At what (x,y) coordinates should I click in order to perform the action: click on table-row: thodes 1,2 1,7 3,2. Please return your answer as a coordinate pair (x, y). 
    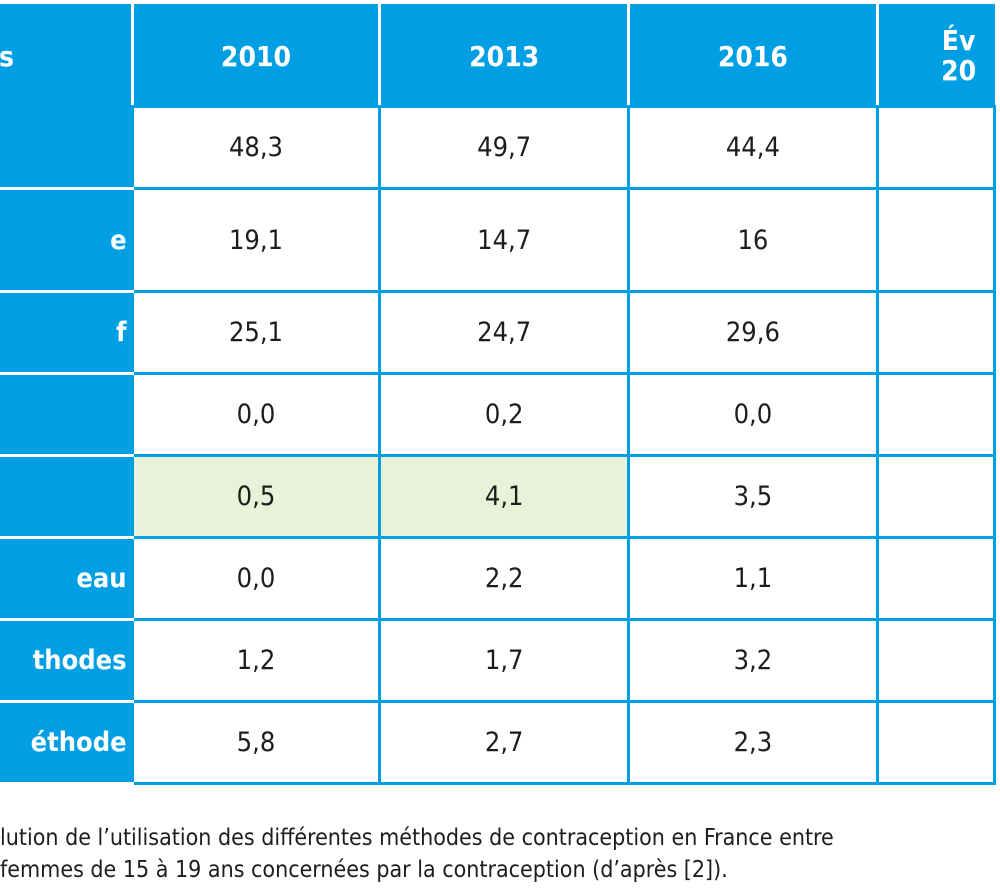
    Looking at the image, I should click on (498, 660).